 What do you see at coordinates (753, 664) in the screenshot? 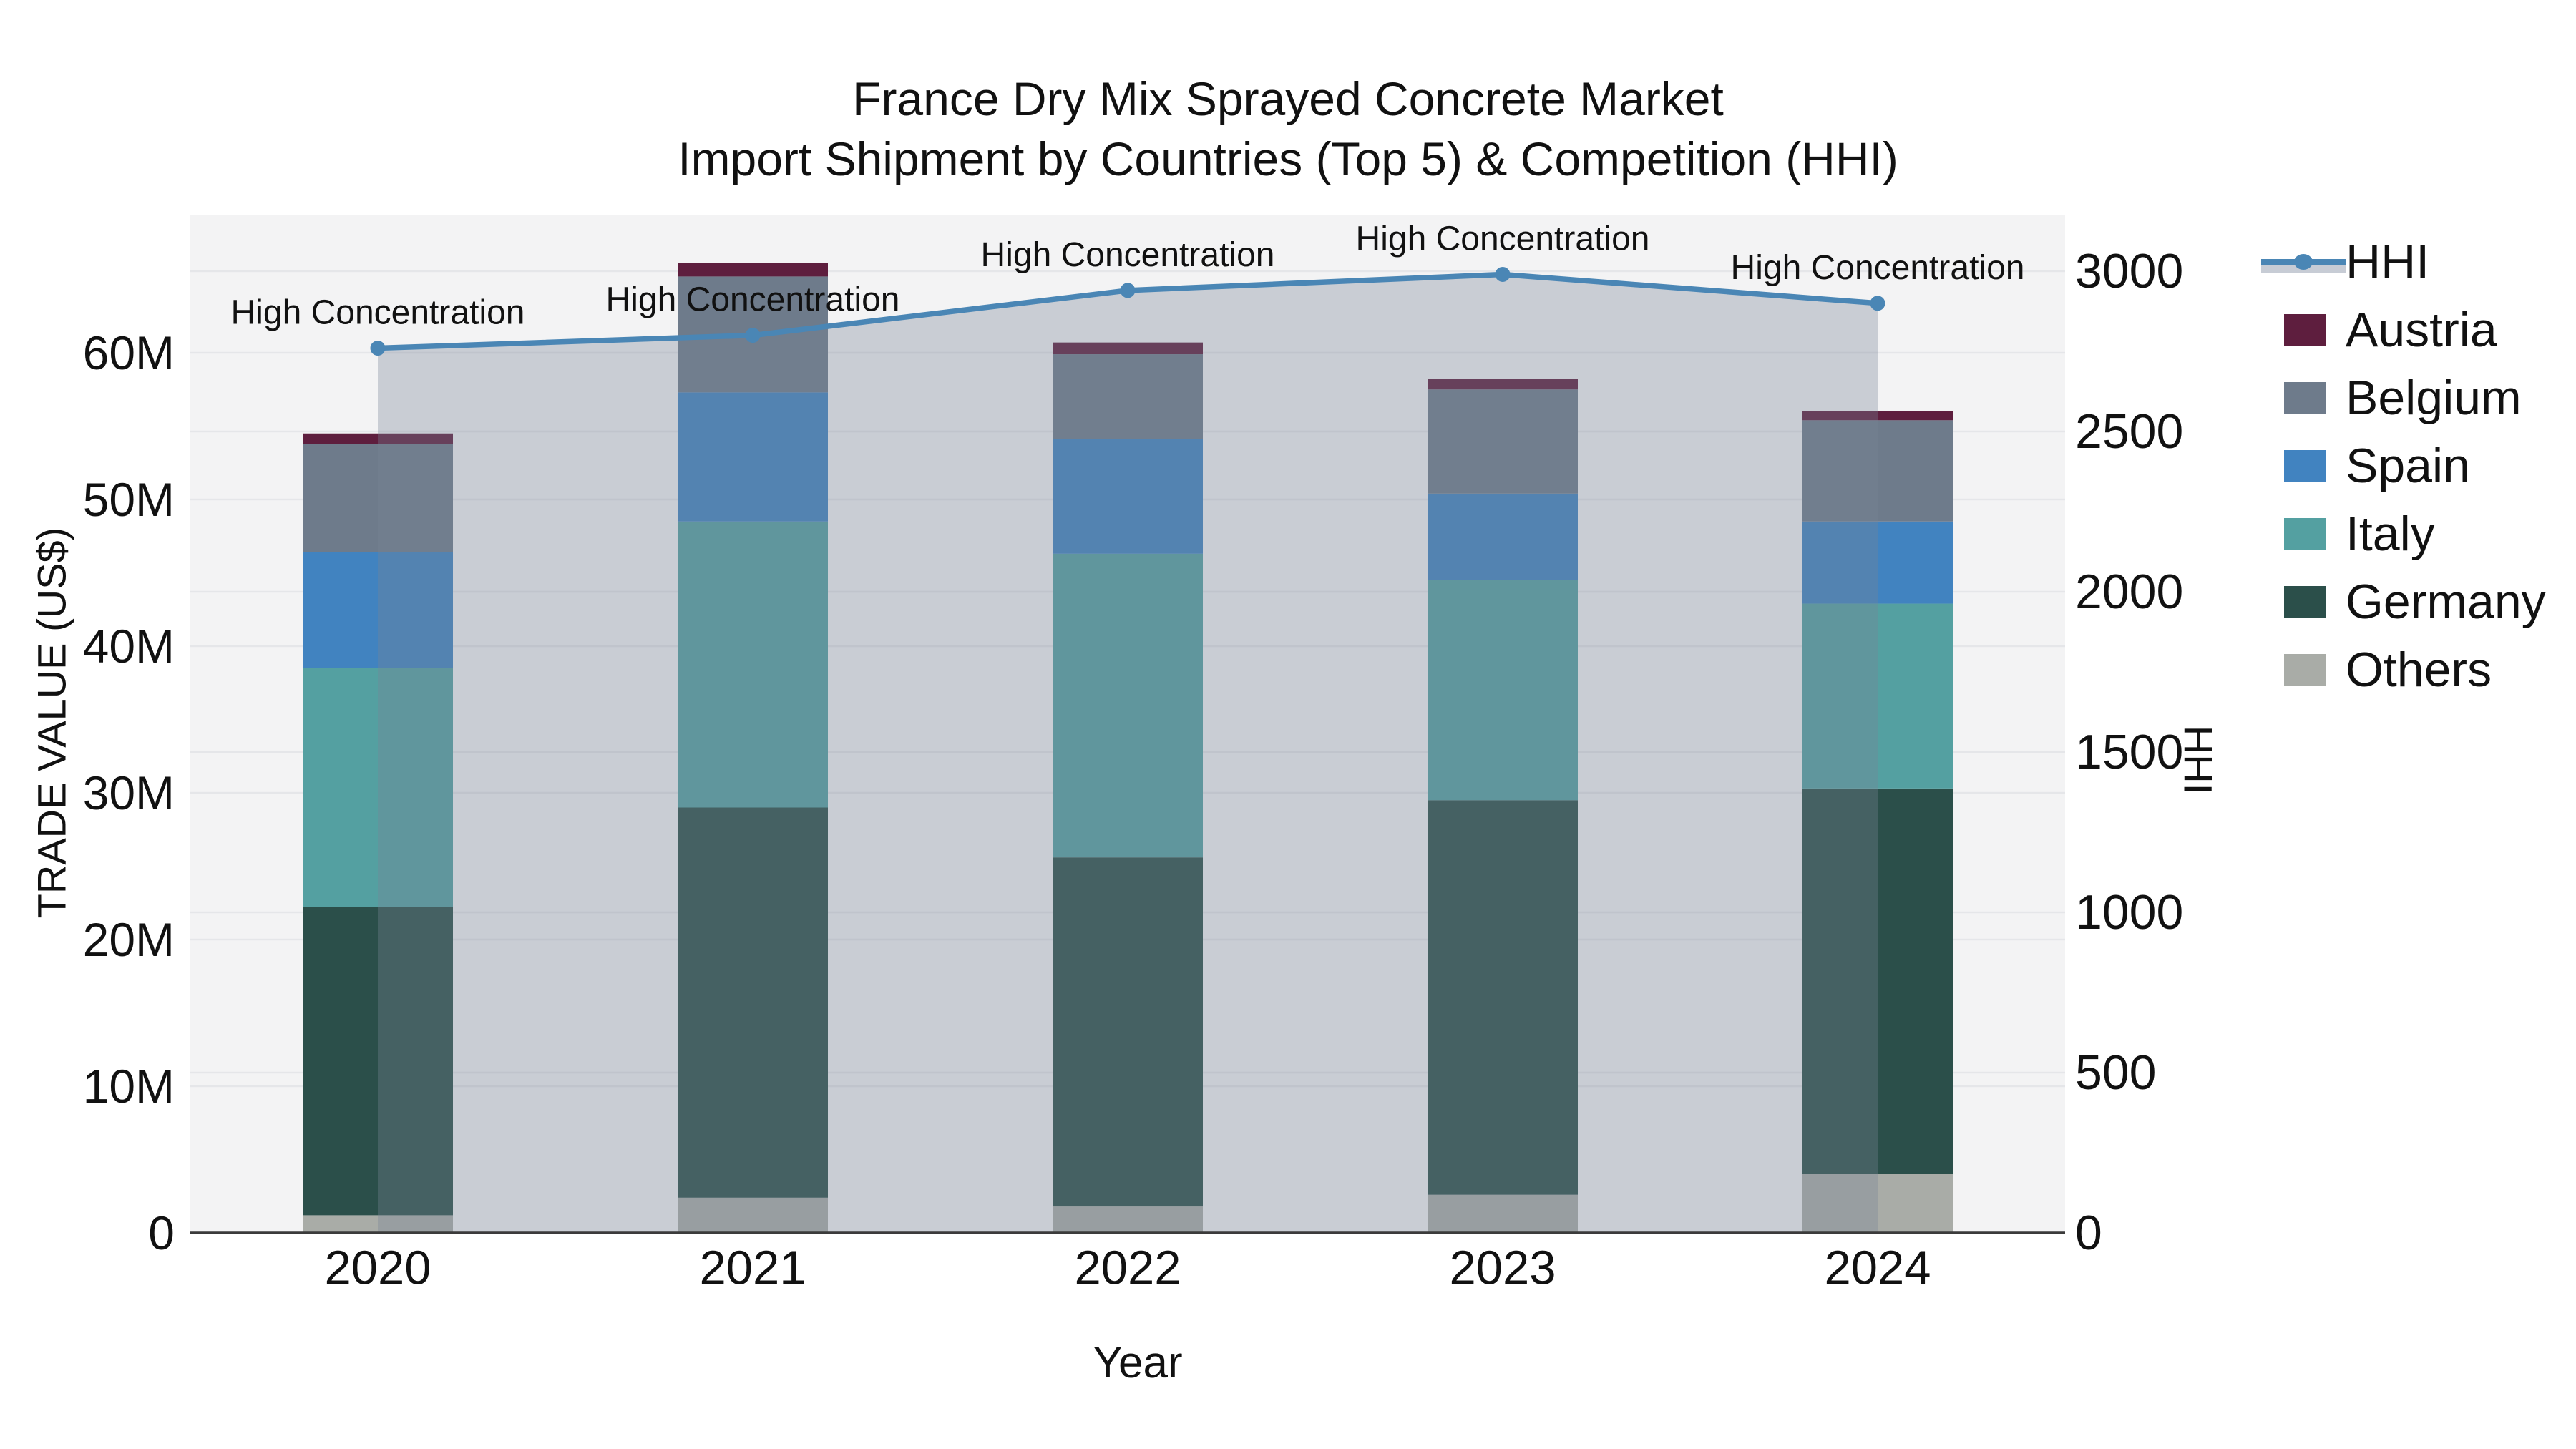
I see `bar-segment-italy-2021` at bounding box center [753, 664].